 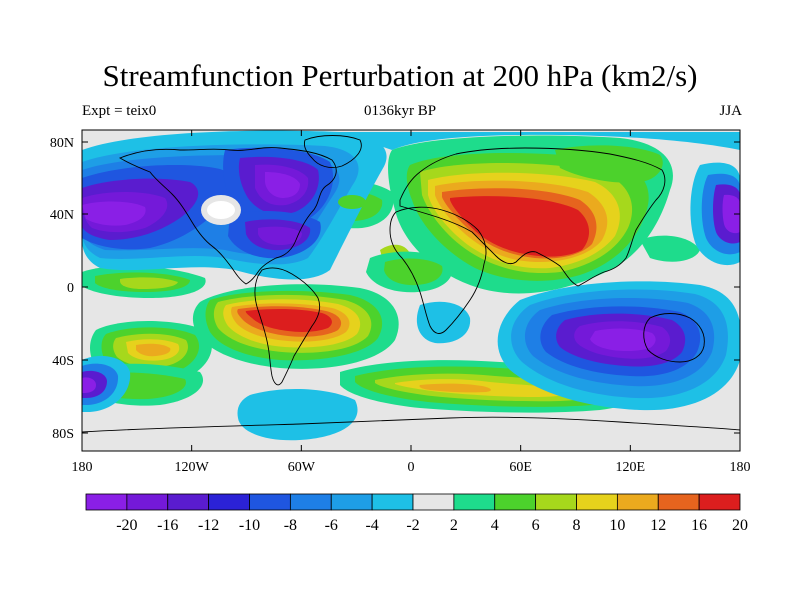 I want to click on colorbar-label: -12, so click(x=208, y=525).